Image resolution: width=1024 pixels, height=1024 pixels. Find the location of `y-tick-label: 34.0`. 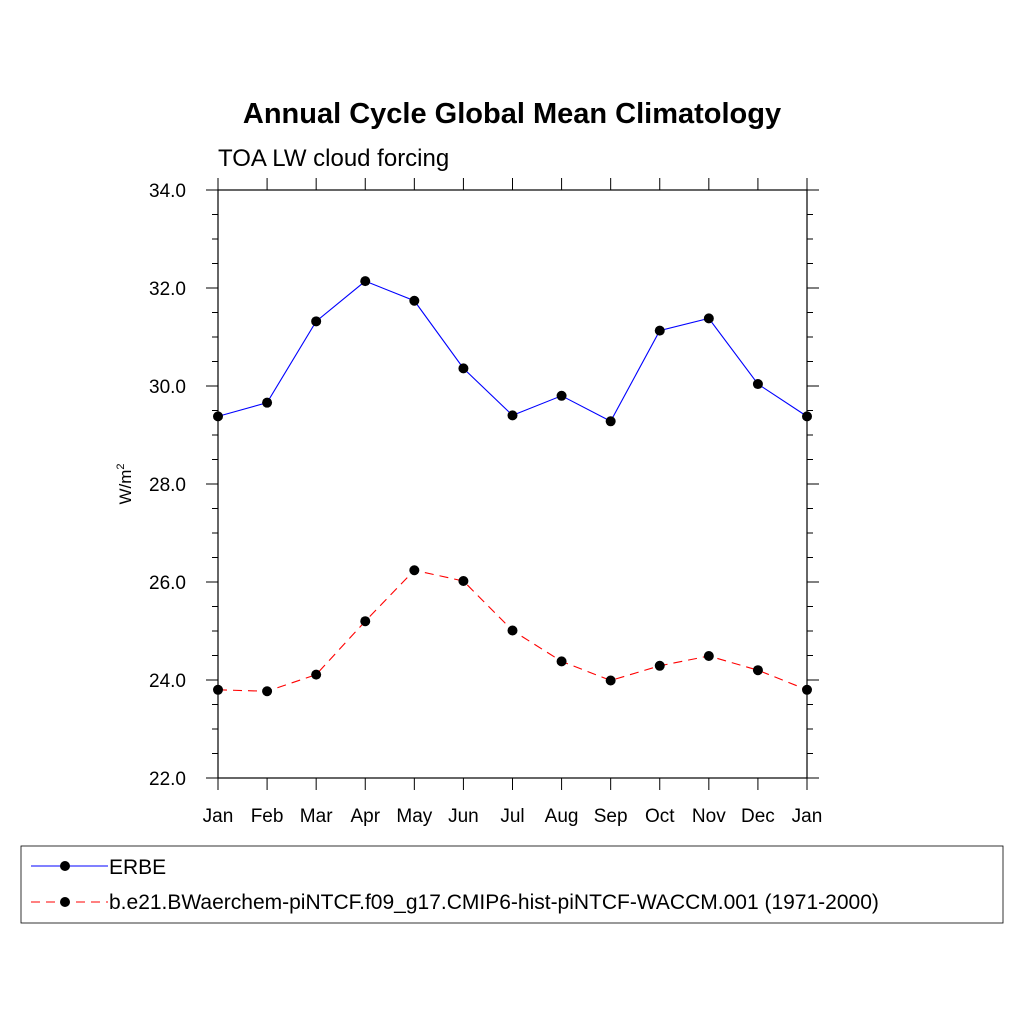

y-tick-label: 34.0 is located at coordinates (167, 191).